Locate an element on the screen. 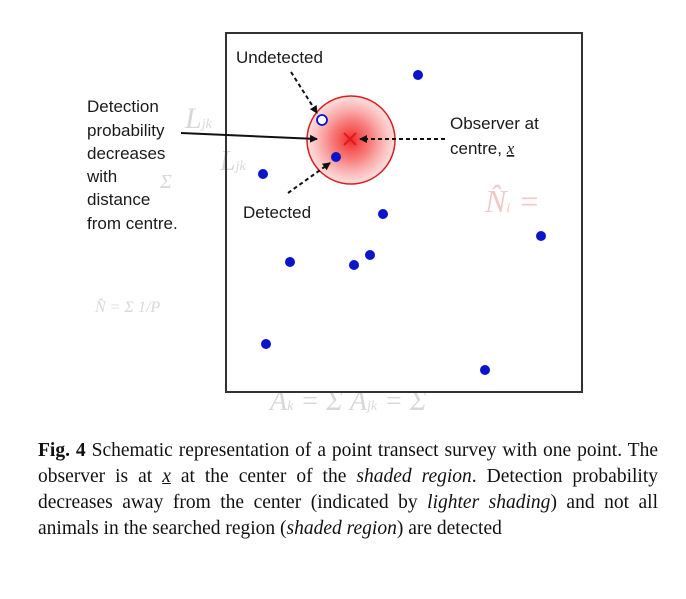  detected-label: Detected is located at coordinates (277, 212).